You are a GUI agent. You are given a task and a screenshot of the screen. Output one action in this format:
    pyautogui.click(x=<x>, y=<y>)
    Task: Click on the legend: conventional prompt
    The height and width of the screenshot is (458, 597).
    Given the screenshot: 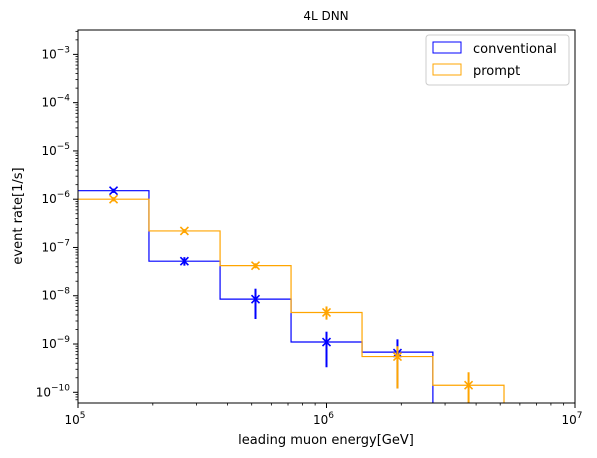 What is the action you would take?
    pyautogui.click(x=497, y=60)
    